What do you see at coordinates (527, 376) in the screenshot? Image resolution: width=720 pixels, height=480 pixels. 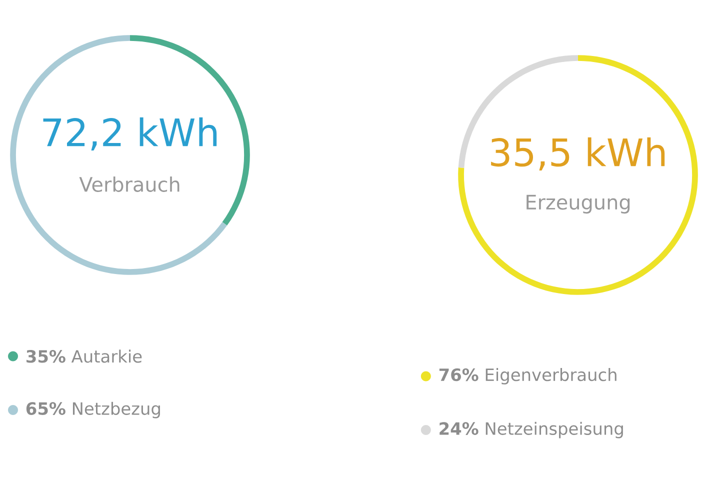 I see `legend-label: 76% Eigenverbrauch` at bounding box center [527, 376].